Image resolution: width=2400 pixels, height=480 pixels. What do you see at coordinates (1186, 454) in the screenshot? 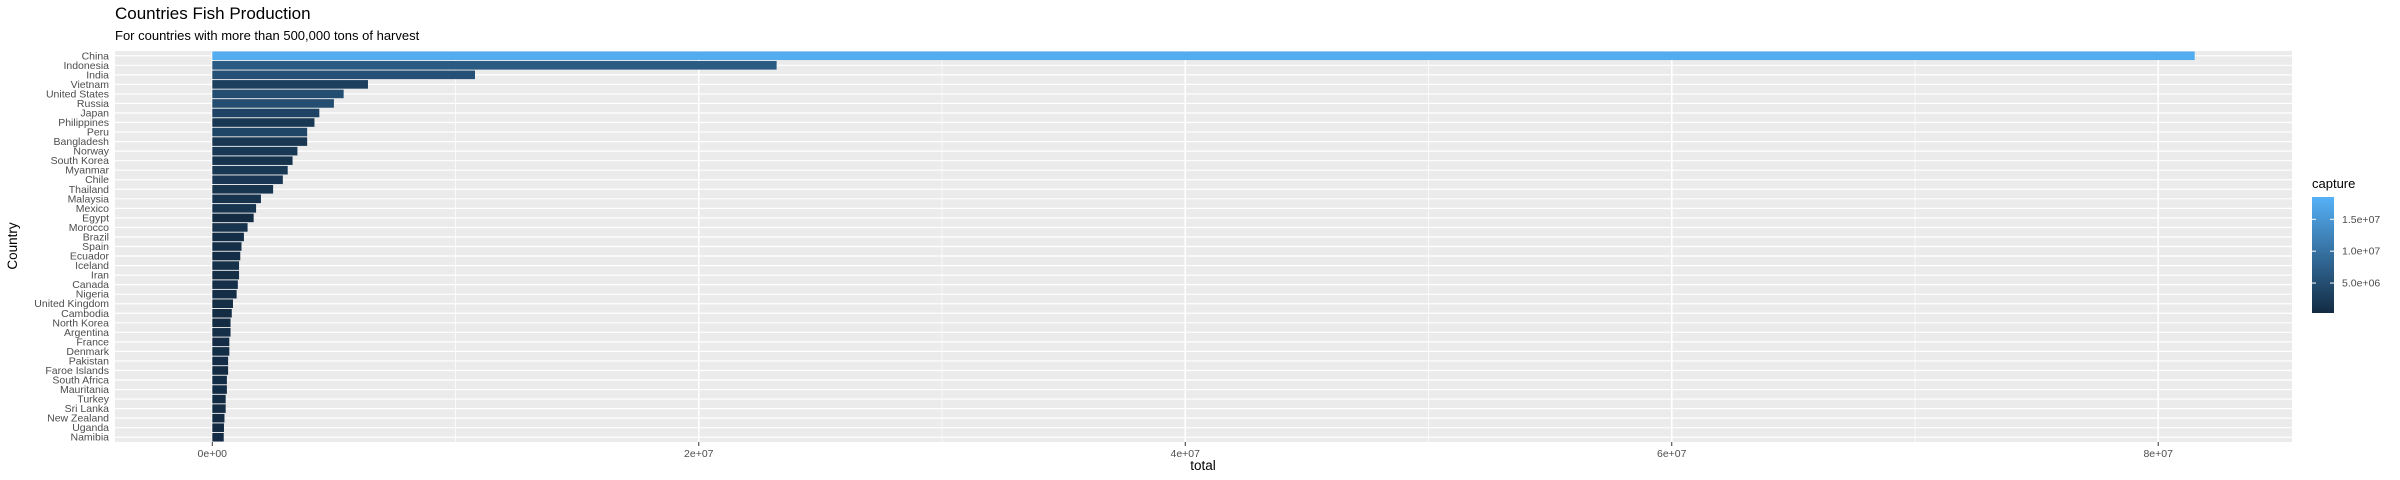
I see `x-tick-label: 4e+07` at bounding box center [1186, 454].